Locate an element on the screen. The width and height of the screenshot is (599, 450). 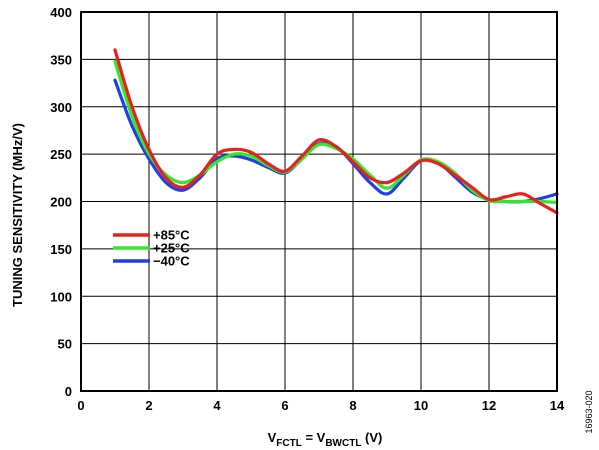
x-tick-label: 10 is located at coordinates (421, 405).